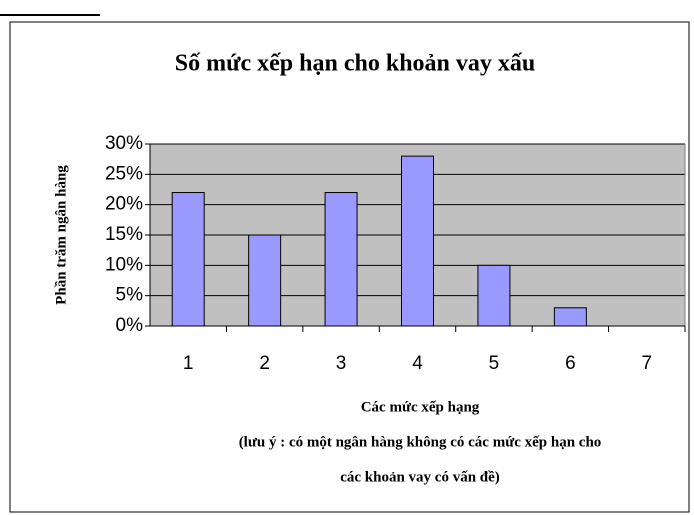 The width and height of the screenshot is (694, 515). What do you see at coordinates (188, 363) in the screenshot?
I see `x-tick-label: 1` at bounding box center [188, 363].